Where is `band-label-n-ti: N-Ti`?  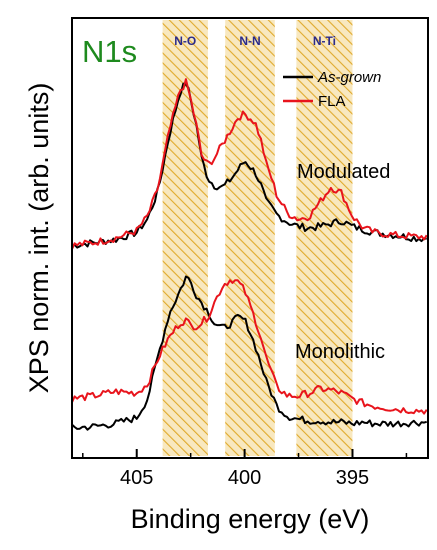 band-label-n-ti: N-Ti is located at coordinates (324, 41).